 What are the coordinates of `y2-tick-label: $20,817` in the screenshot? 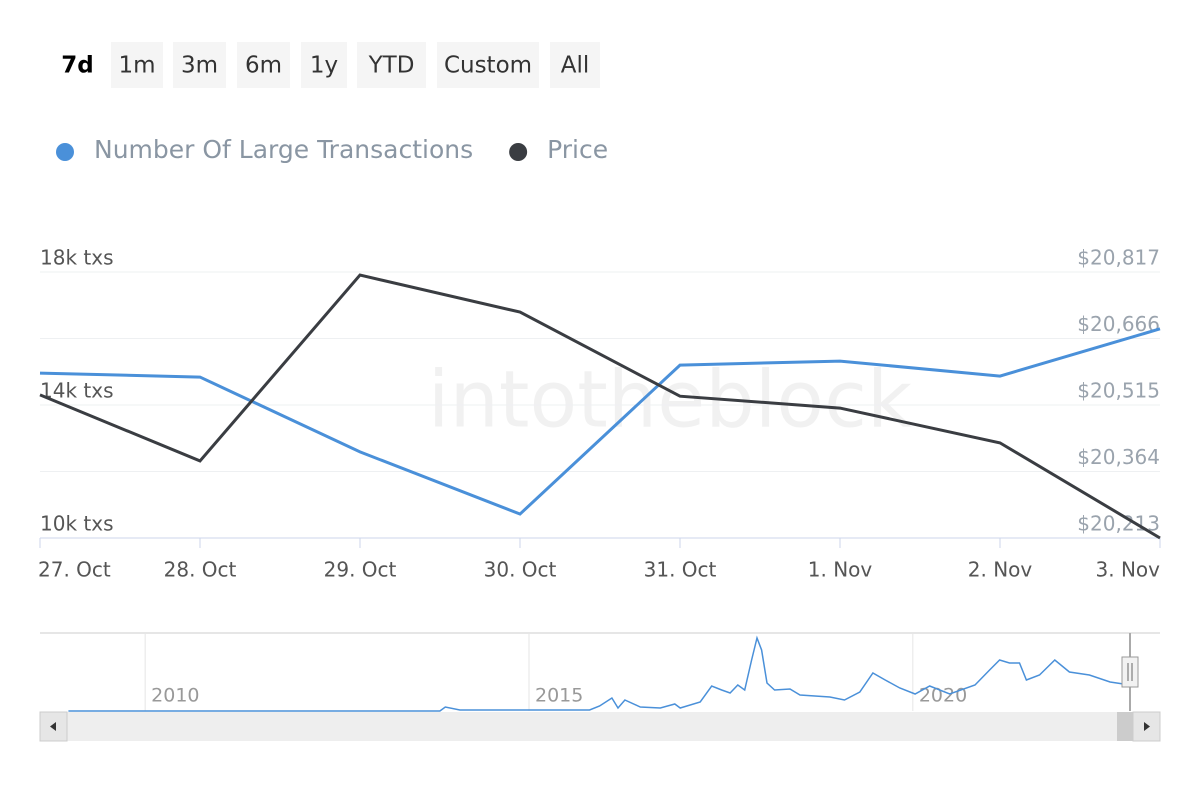 It's located at (1118, 258).